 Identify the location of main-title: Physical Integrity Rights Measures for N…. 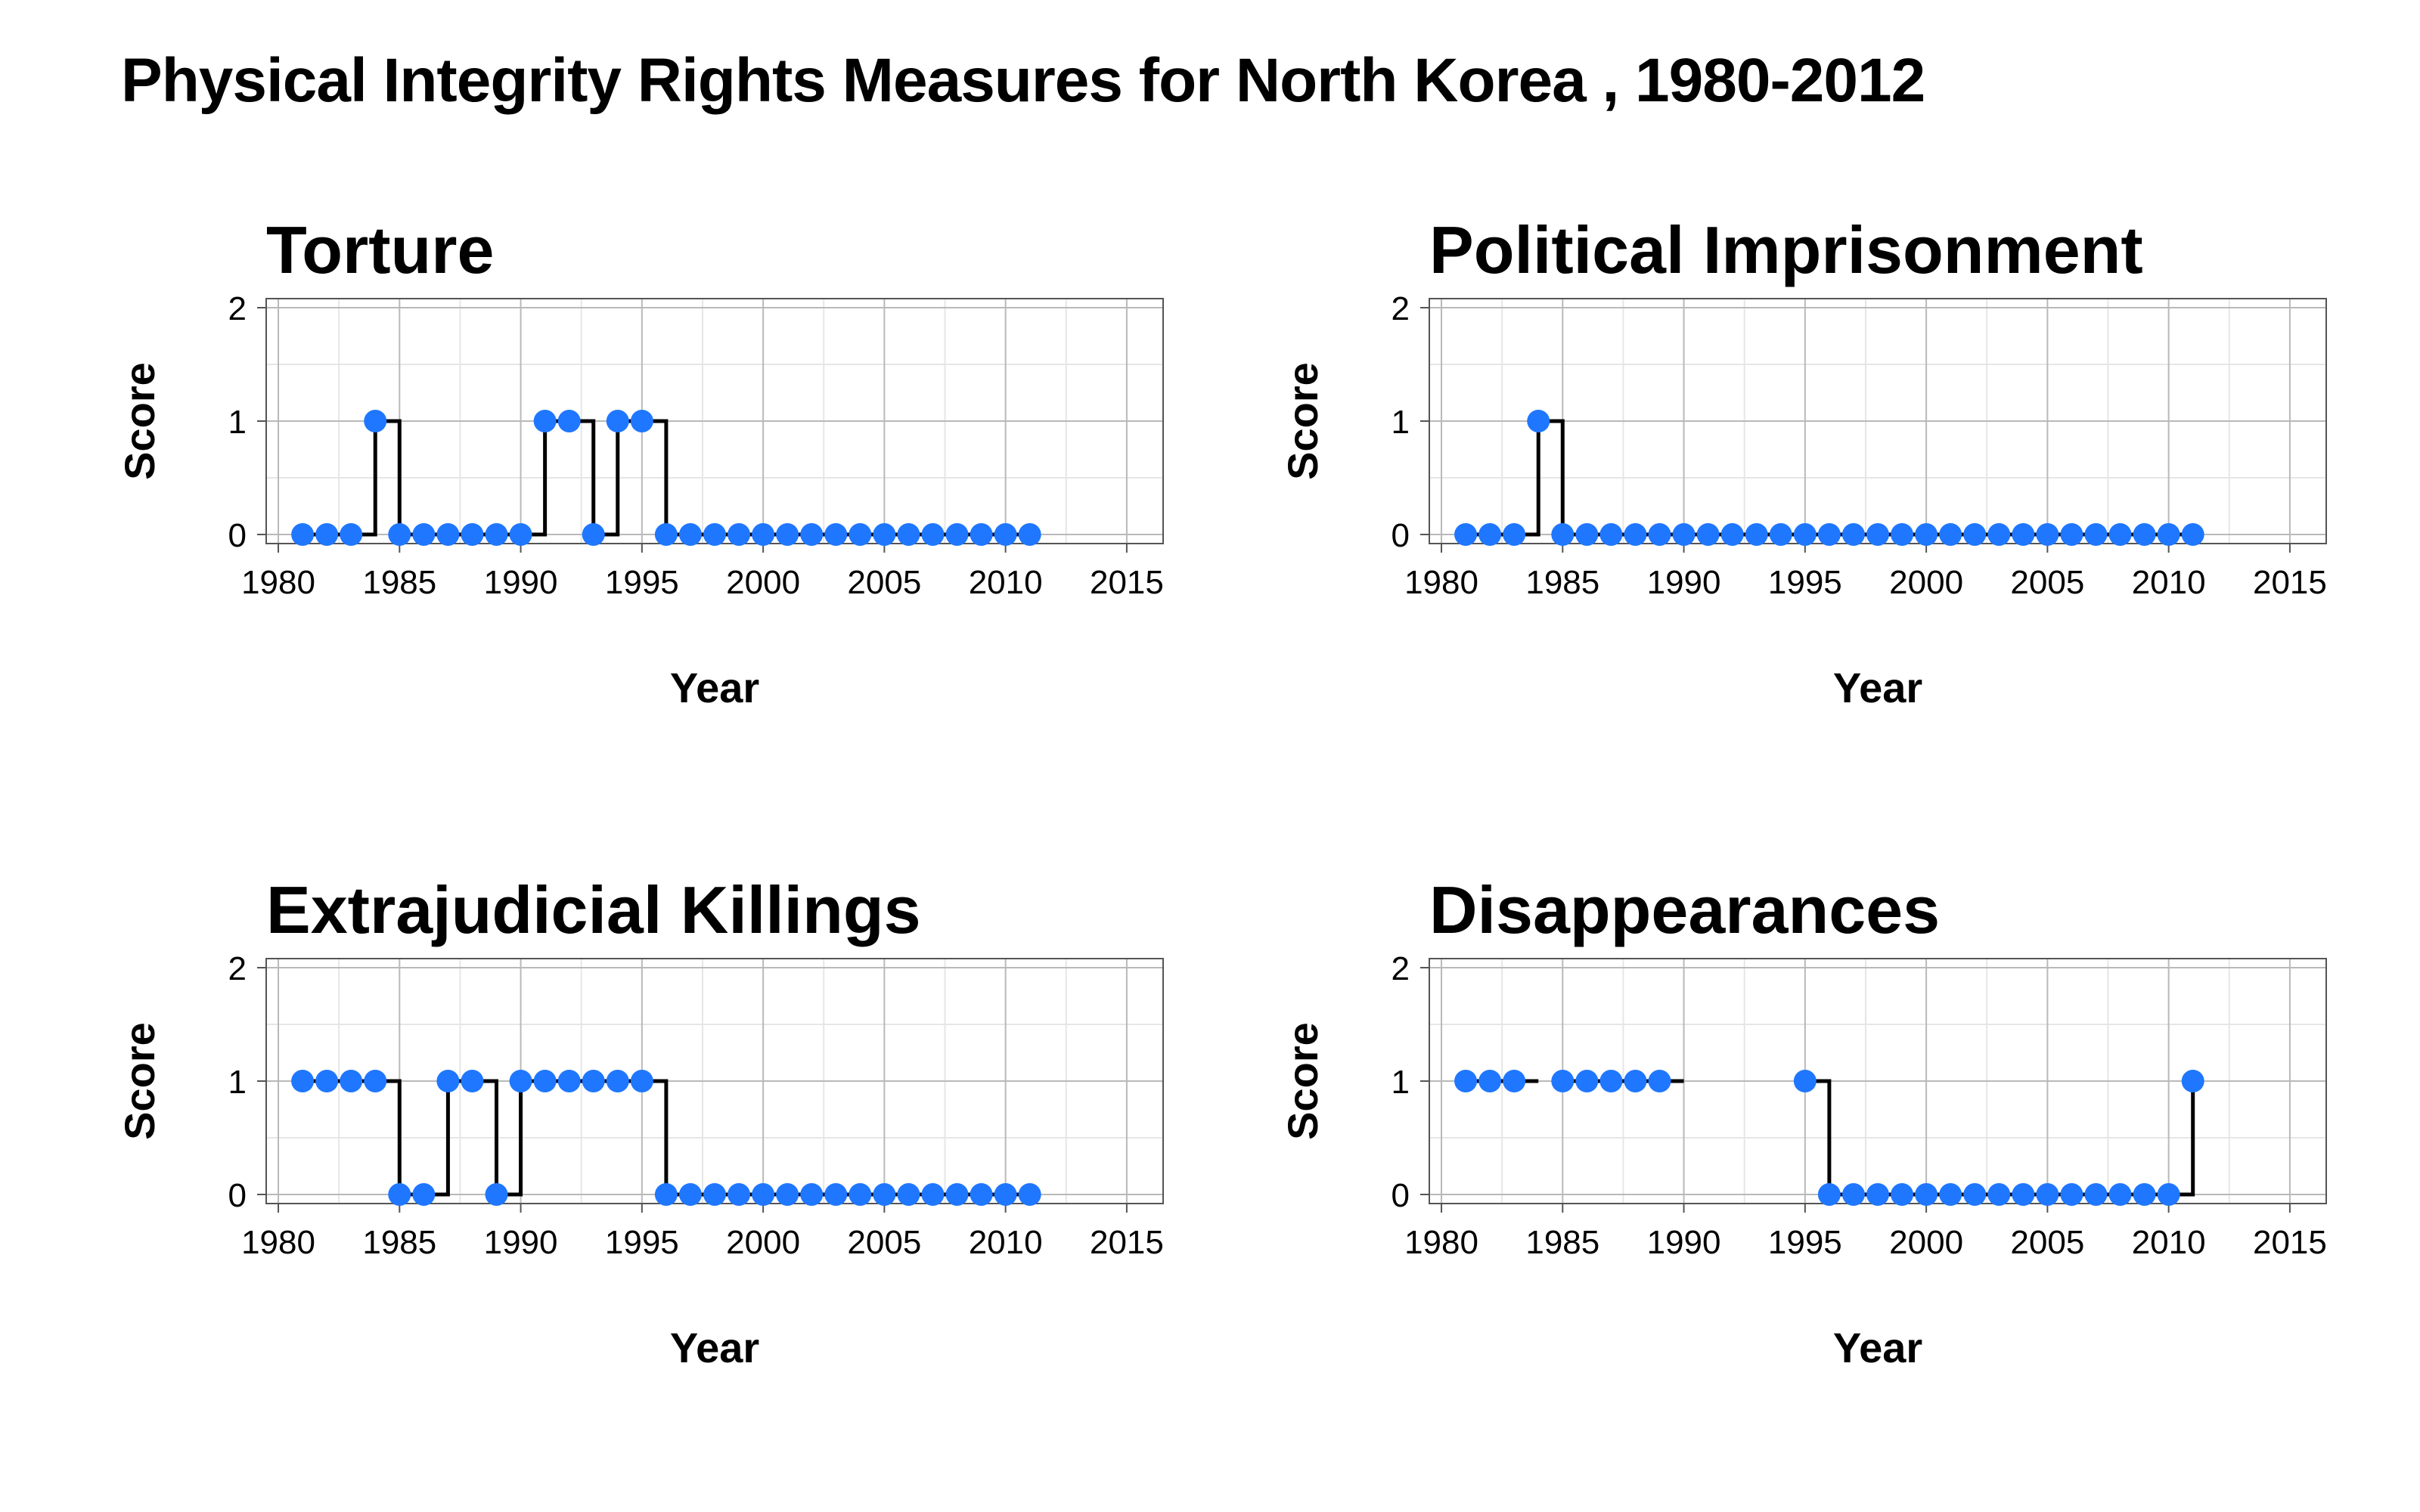
(1023, 80).